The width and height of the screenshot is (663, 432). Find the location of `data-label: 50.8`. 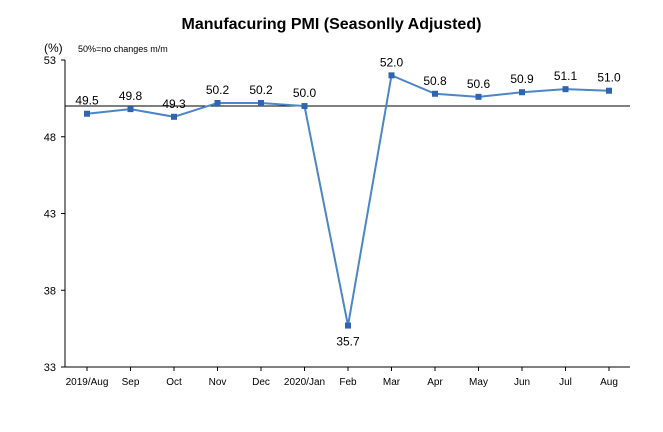

data-label: 50.8 is located at coordinates (435, 81).